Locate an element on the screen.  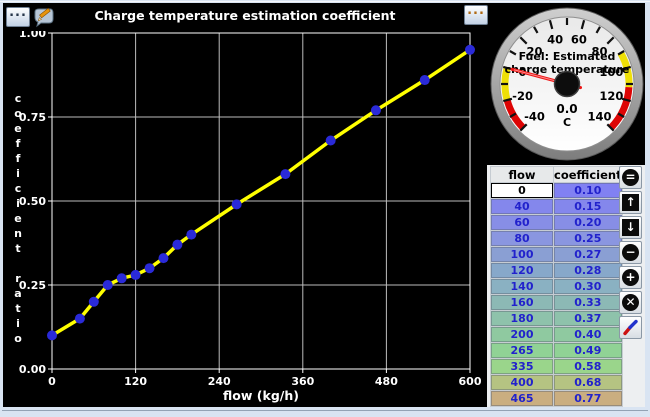
cell-coefficient: 0.40 is located at coordinates (588, 334).